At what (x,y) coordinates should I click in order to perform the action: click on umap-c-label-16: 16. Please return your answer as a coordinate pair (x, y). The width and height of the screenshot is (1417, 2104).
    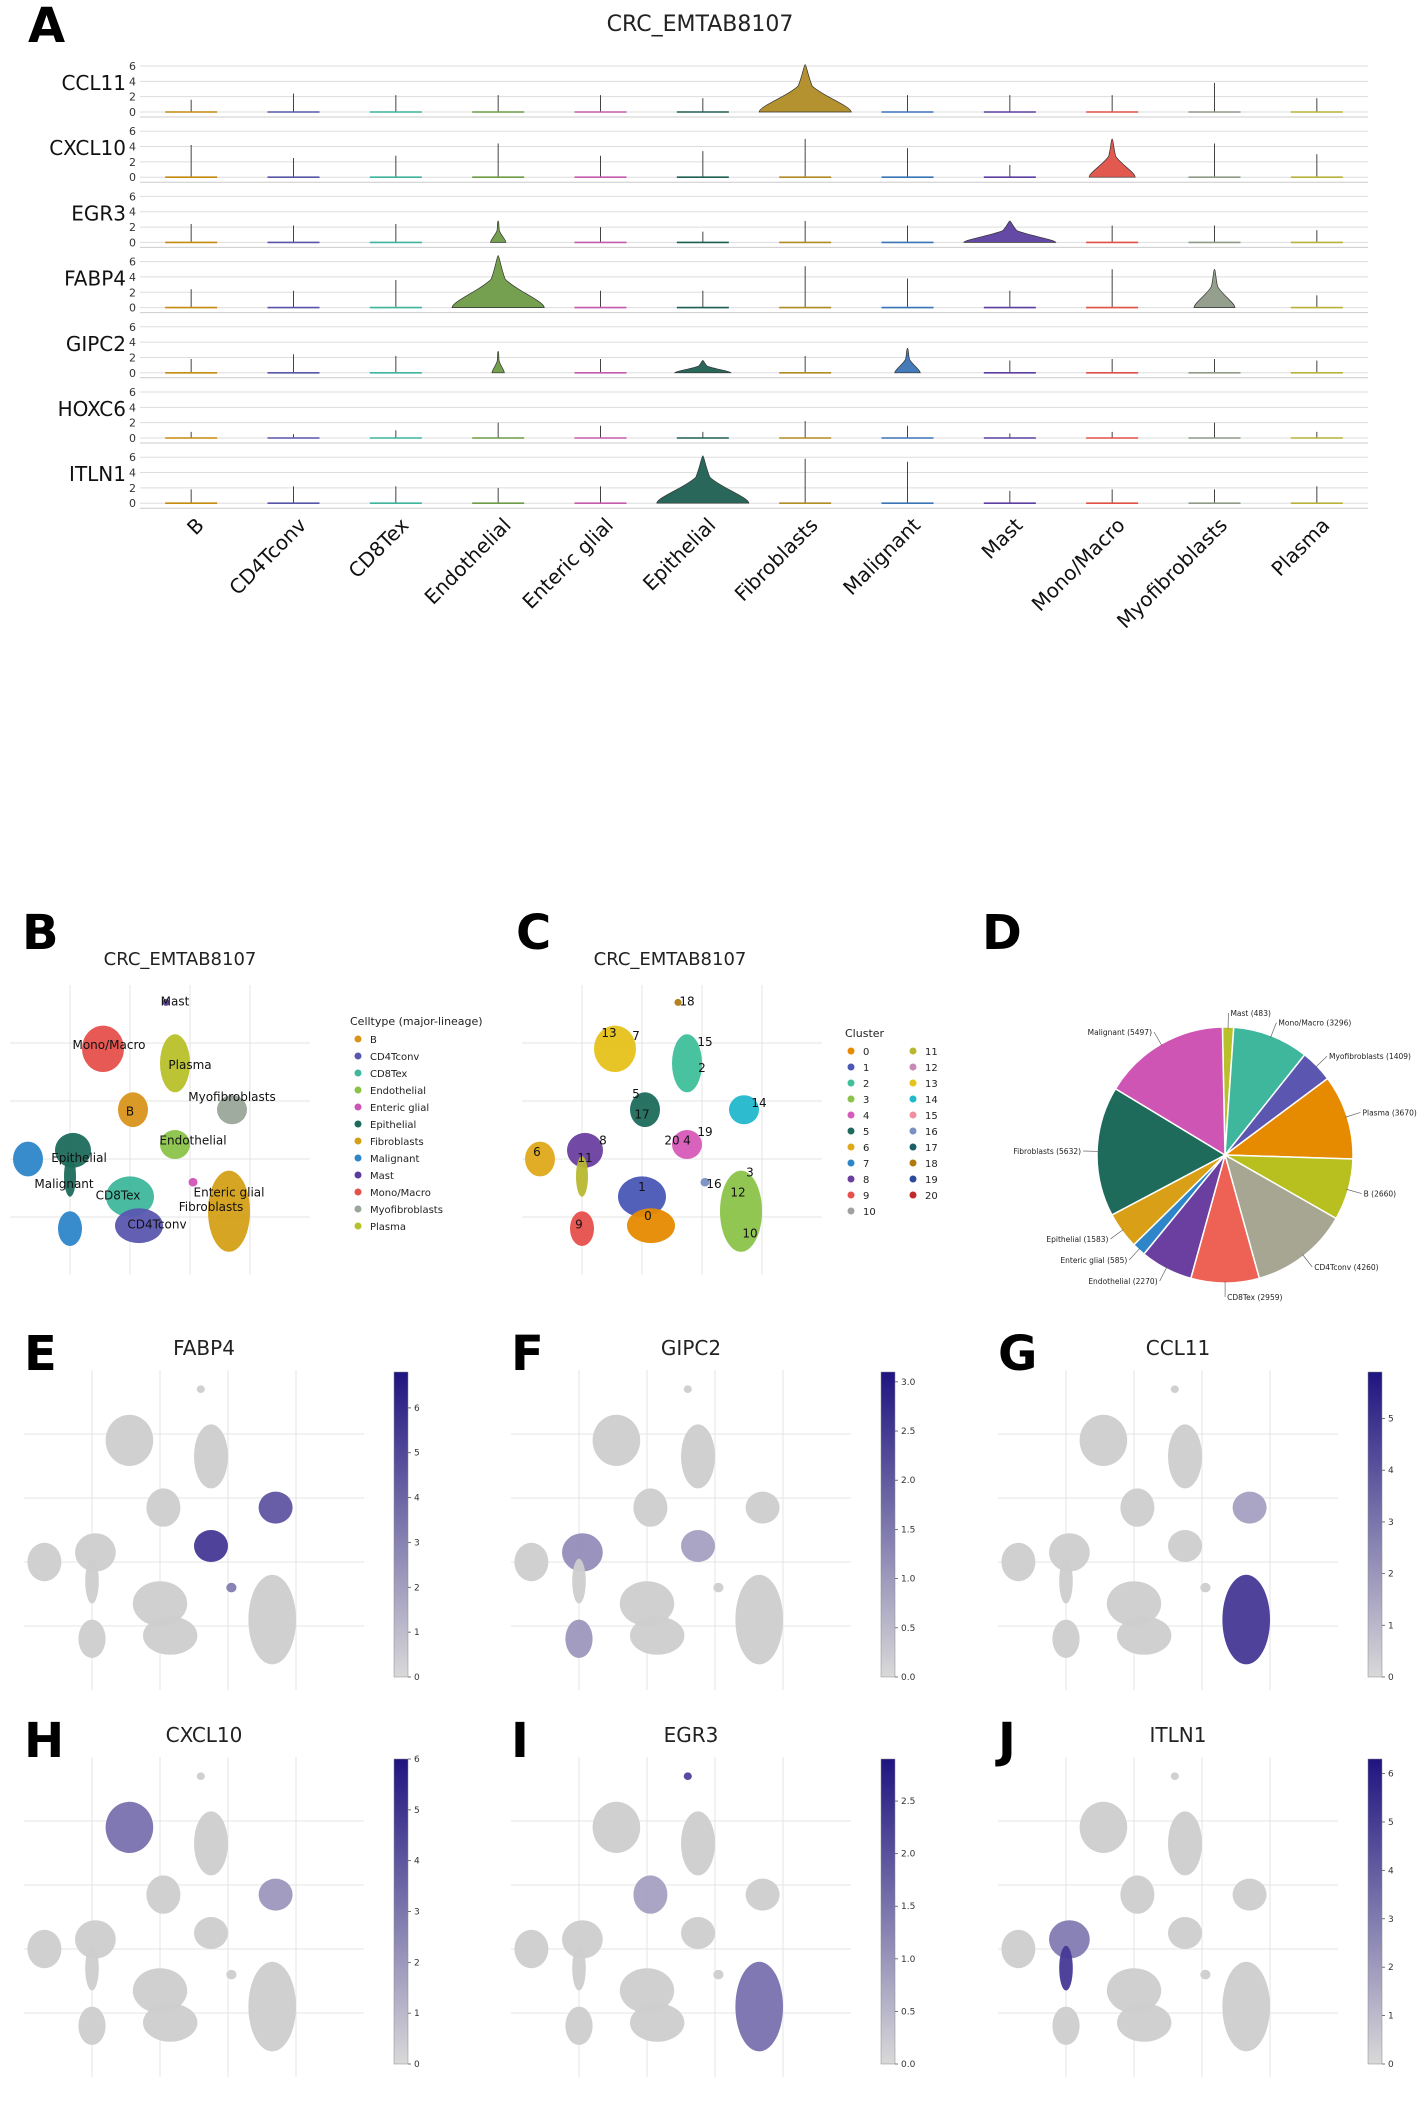
    Looking at the image, I should click on (713, 1184).